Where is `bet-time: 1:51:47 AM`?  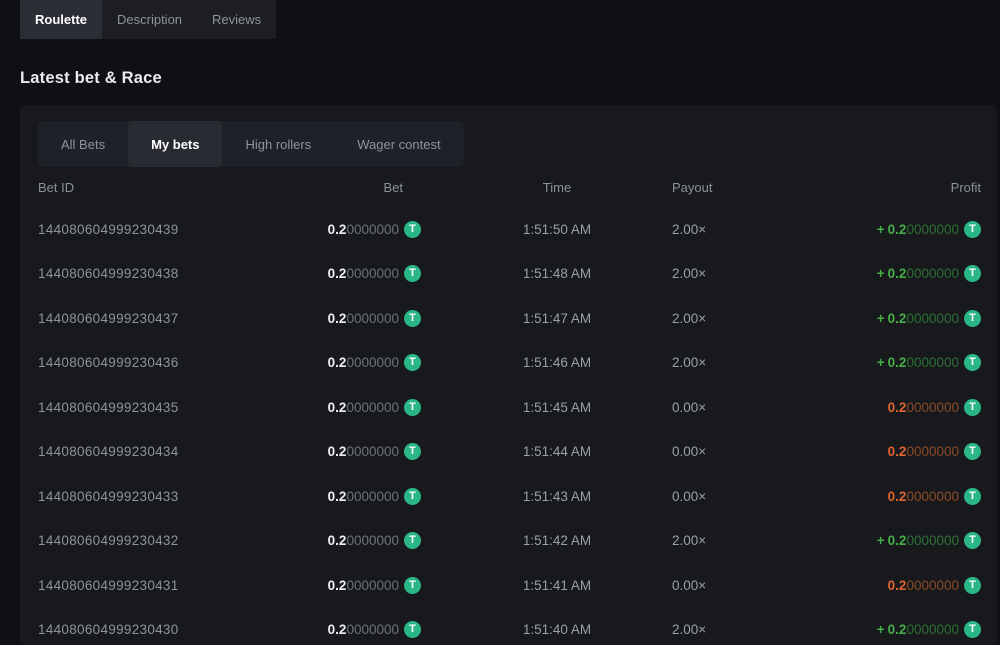 bet-time: 1:51:47 AM is located at coordinates (557, 318).